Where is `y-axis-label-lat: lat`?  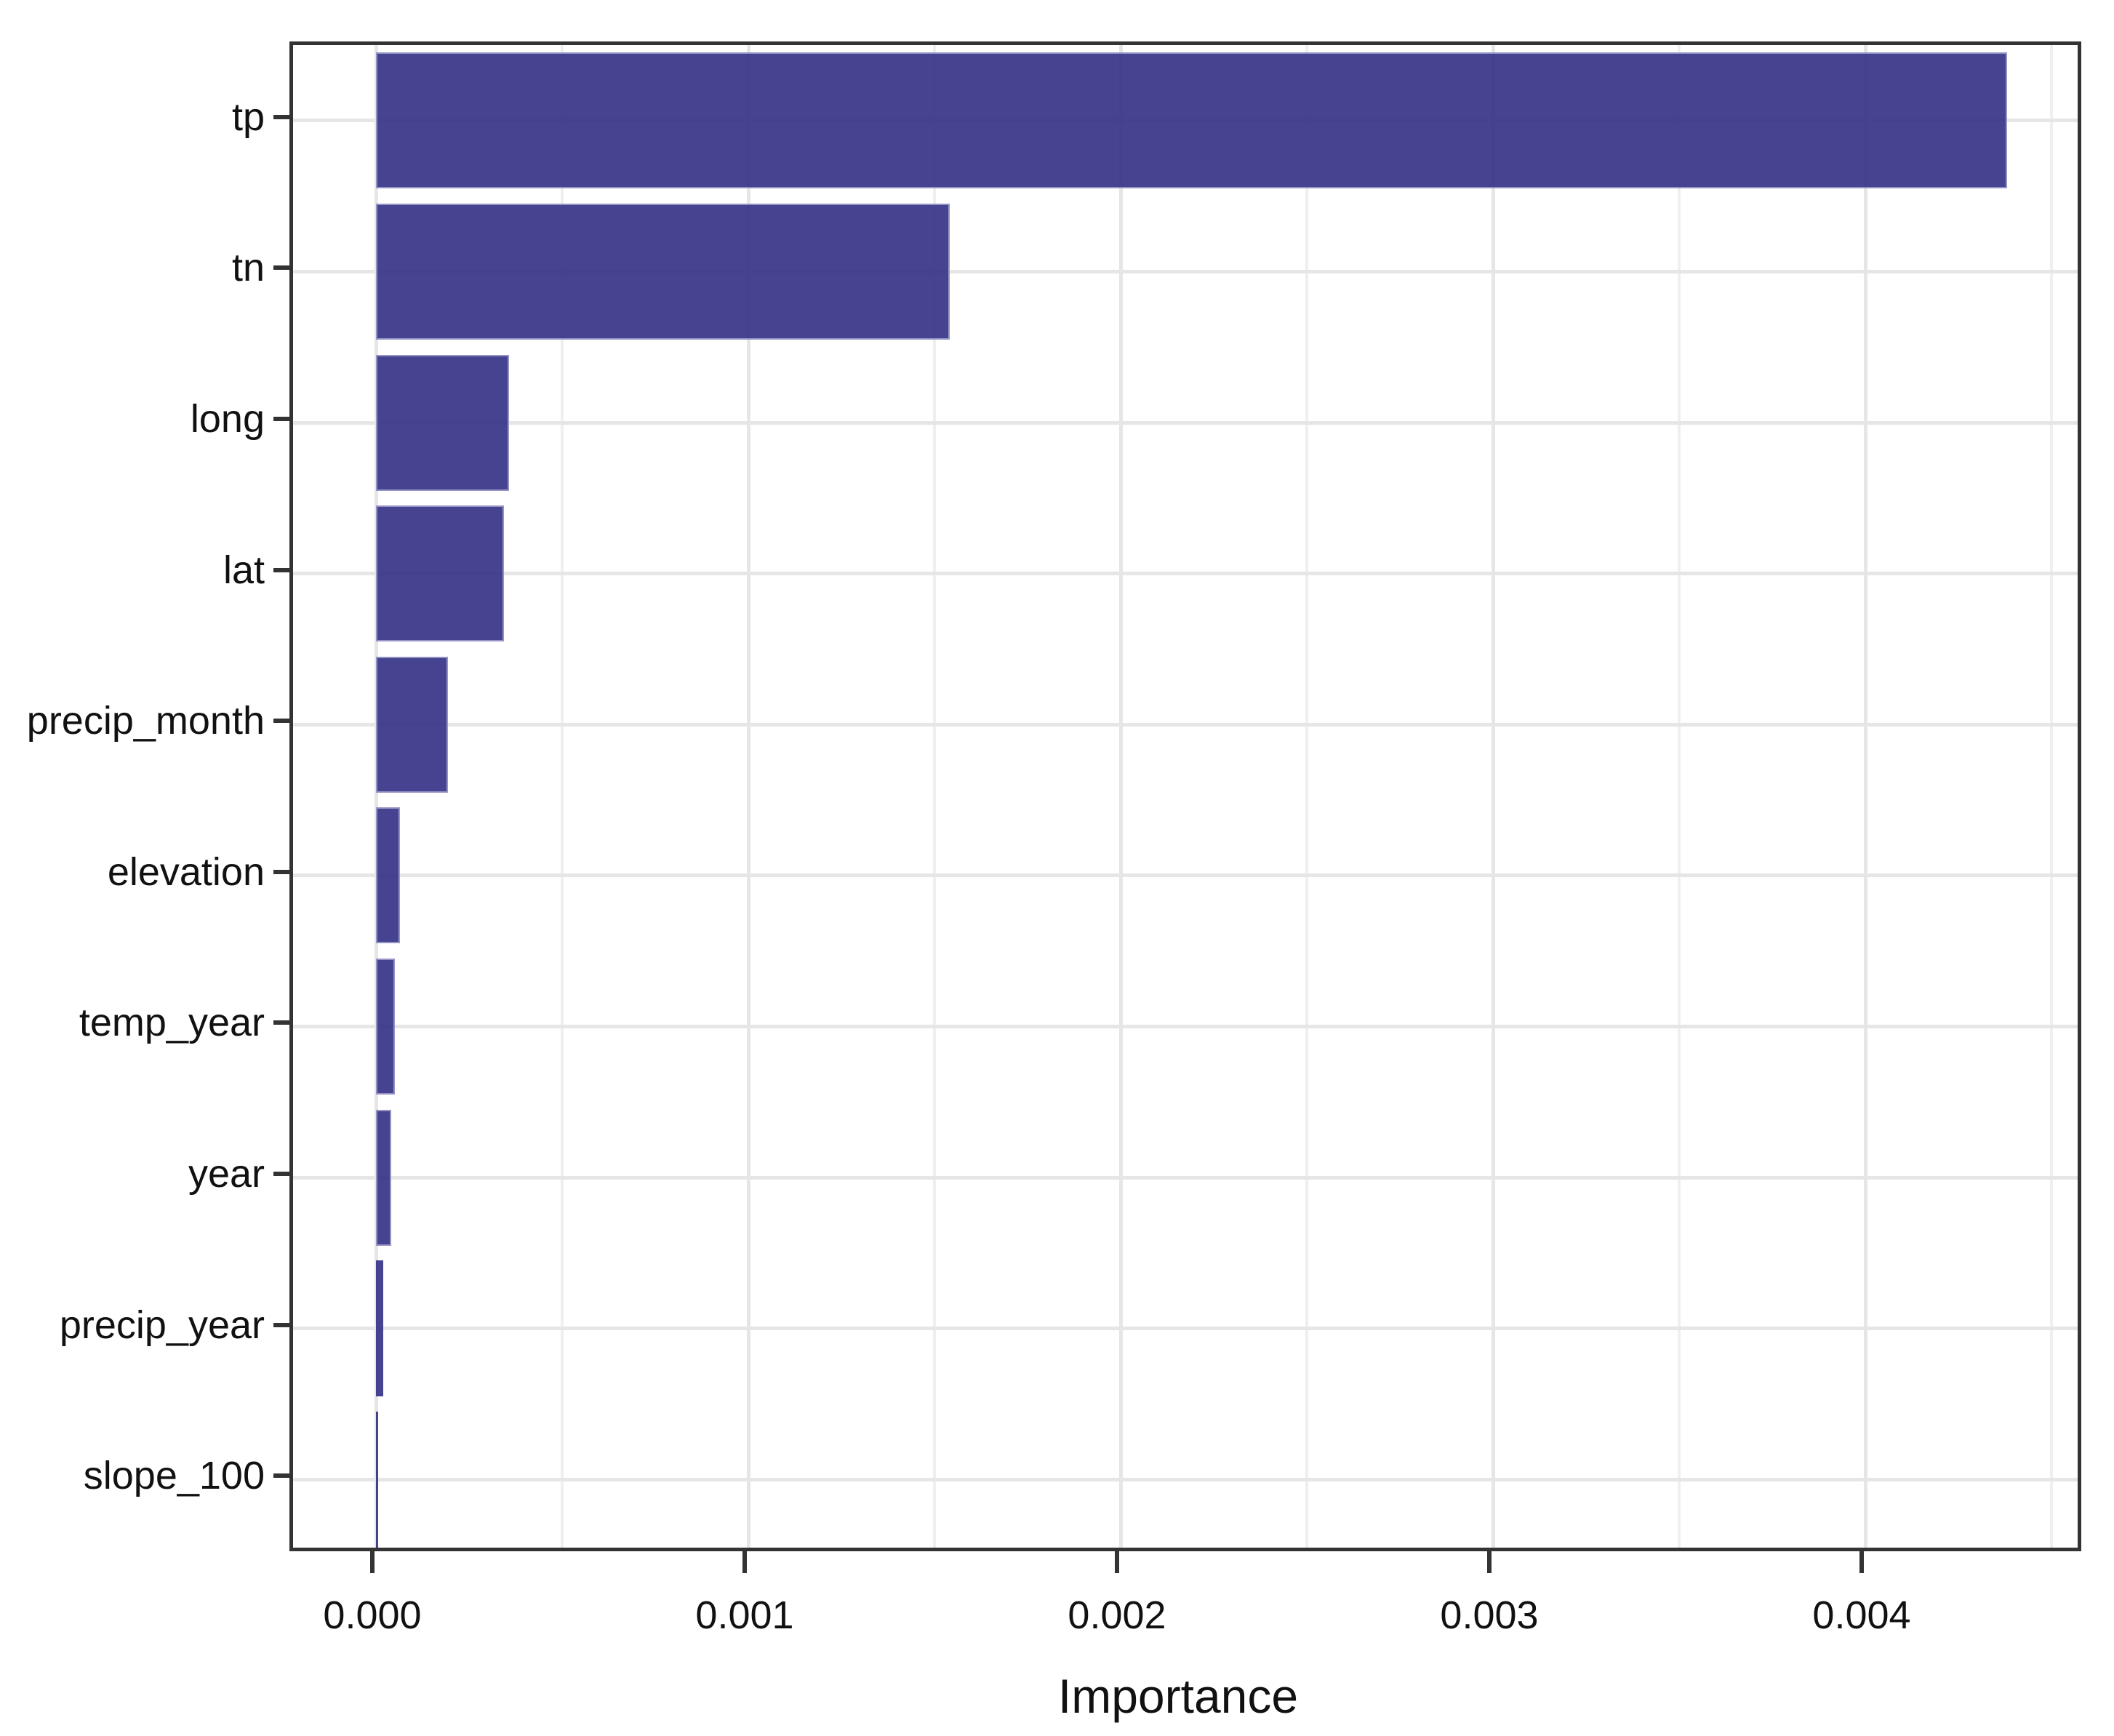 y-axis-label-lat: lat is located at coordinates (244, 570).